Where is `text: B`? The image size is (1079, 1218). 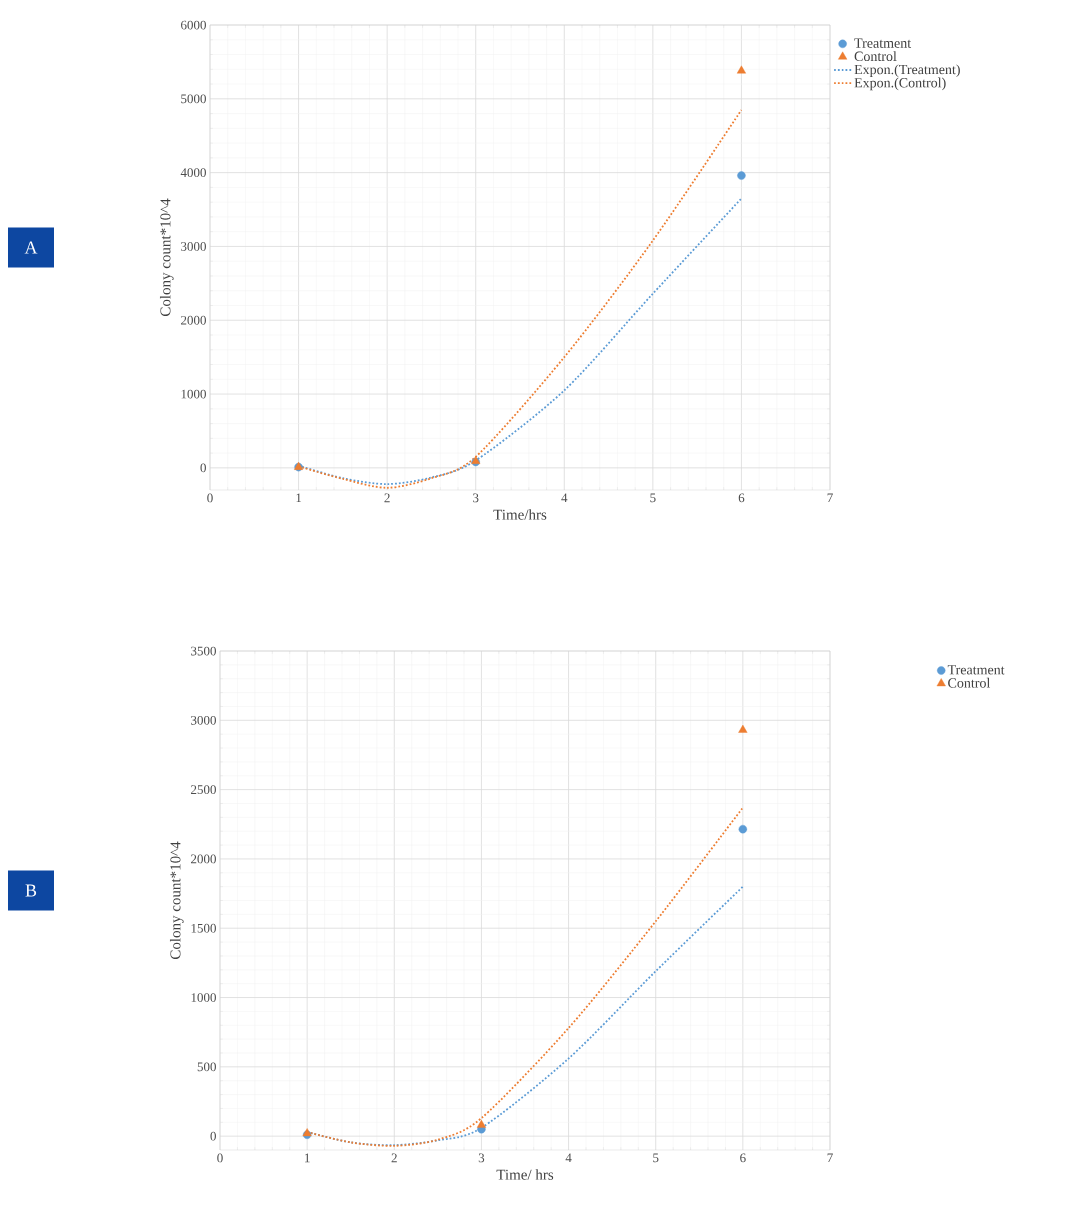
text: B is located at coordinates (31, 890).